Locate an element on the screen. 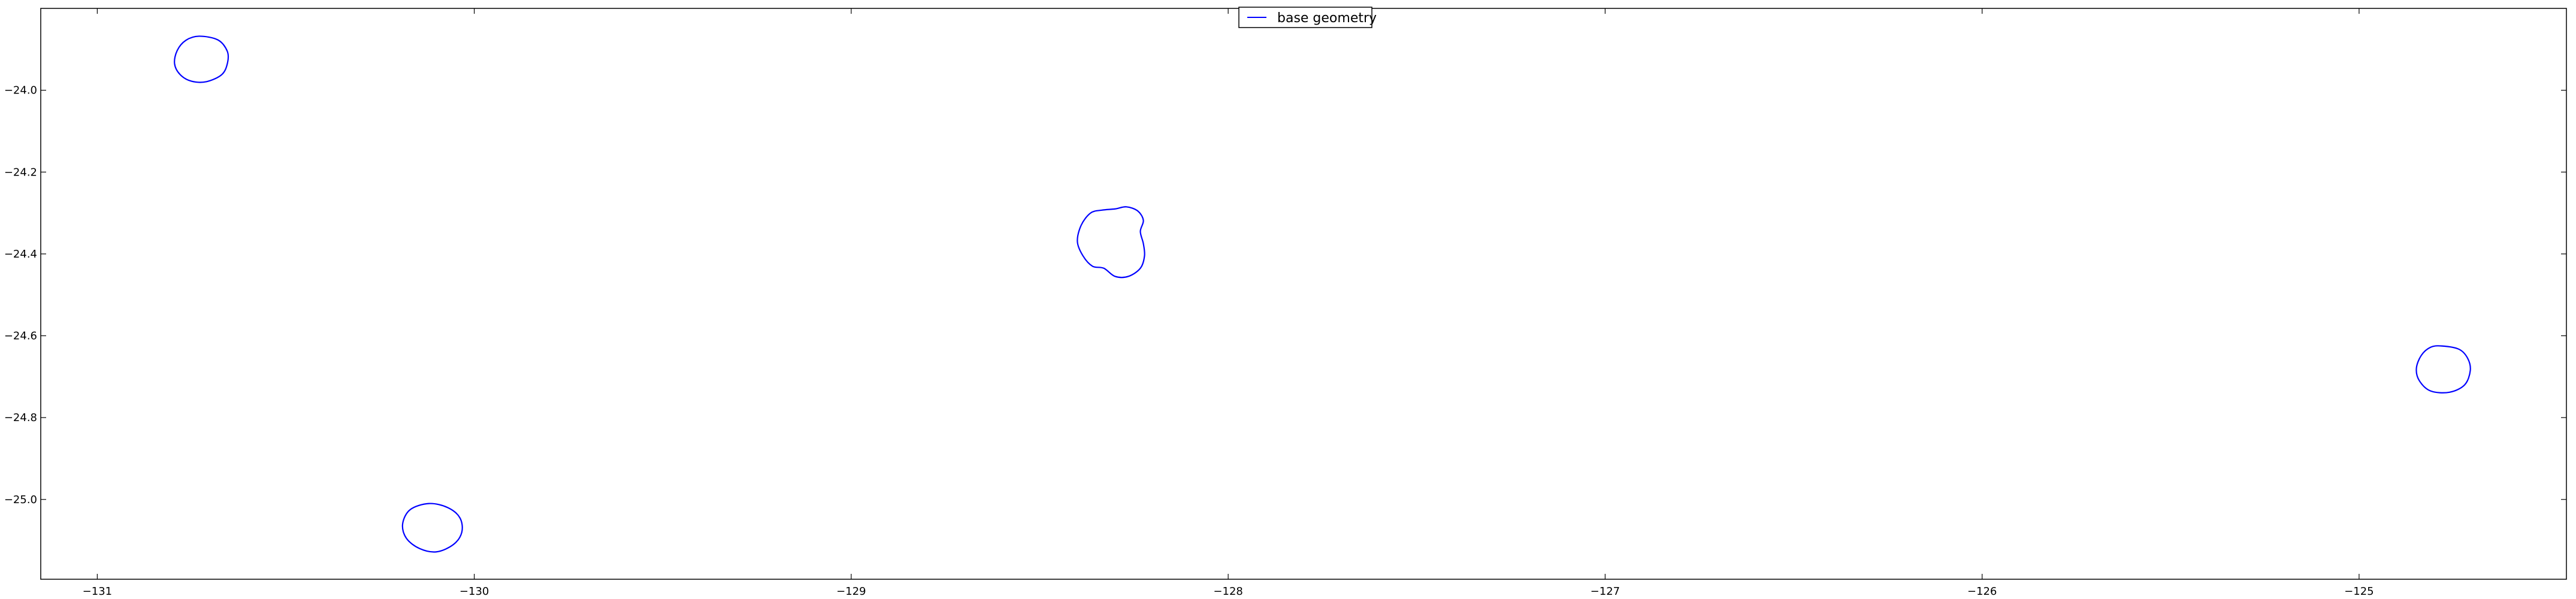 This screenshot has width=2576, height=599. y-tick-label-3: −24.6 is located at coordinates (20, 336).